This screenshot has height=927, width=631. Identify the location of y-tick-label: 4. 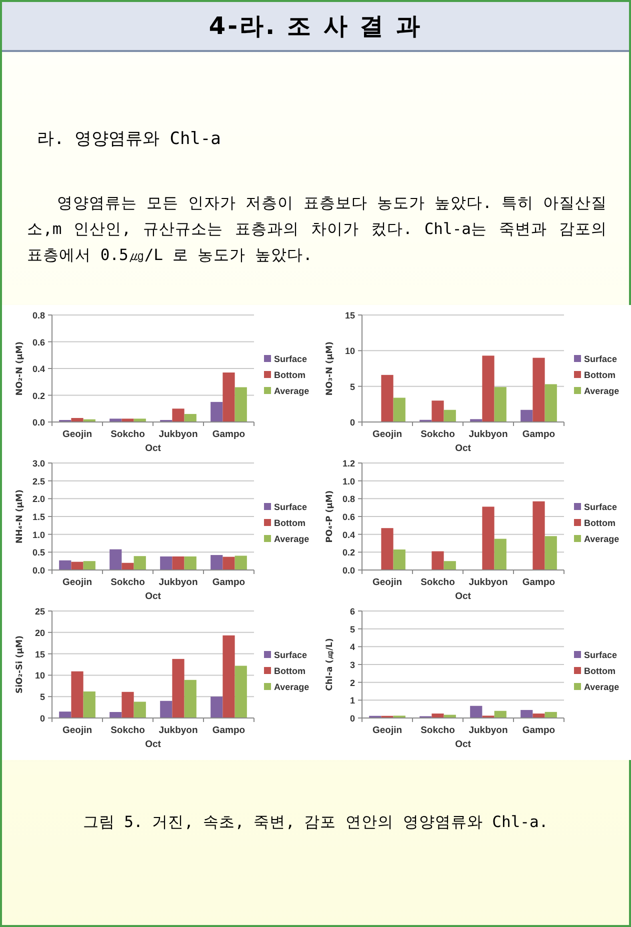
(352, 647).